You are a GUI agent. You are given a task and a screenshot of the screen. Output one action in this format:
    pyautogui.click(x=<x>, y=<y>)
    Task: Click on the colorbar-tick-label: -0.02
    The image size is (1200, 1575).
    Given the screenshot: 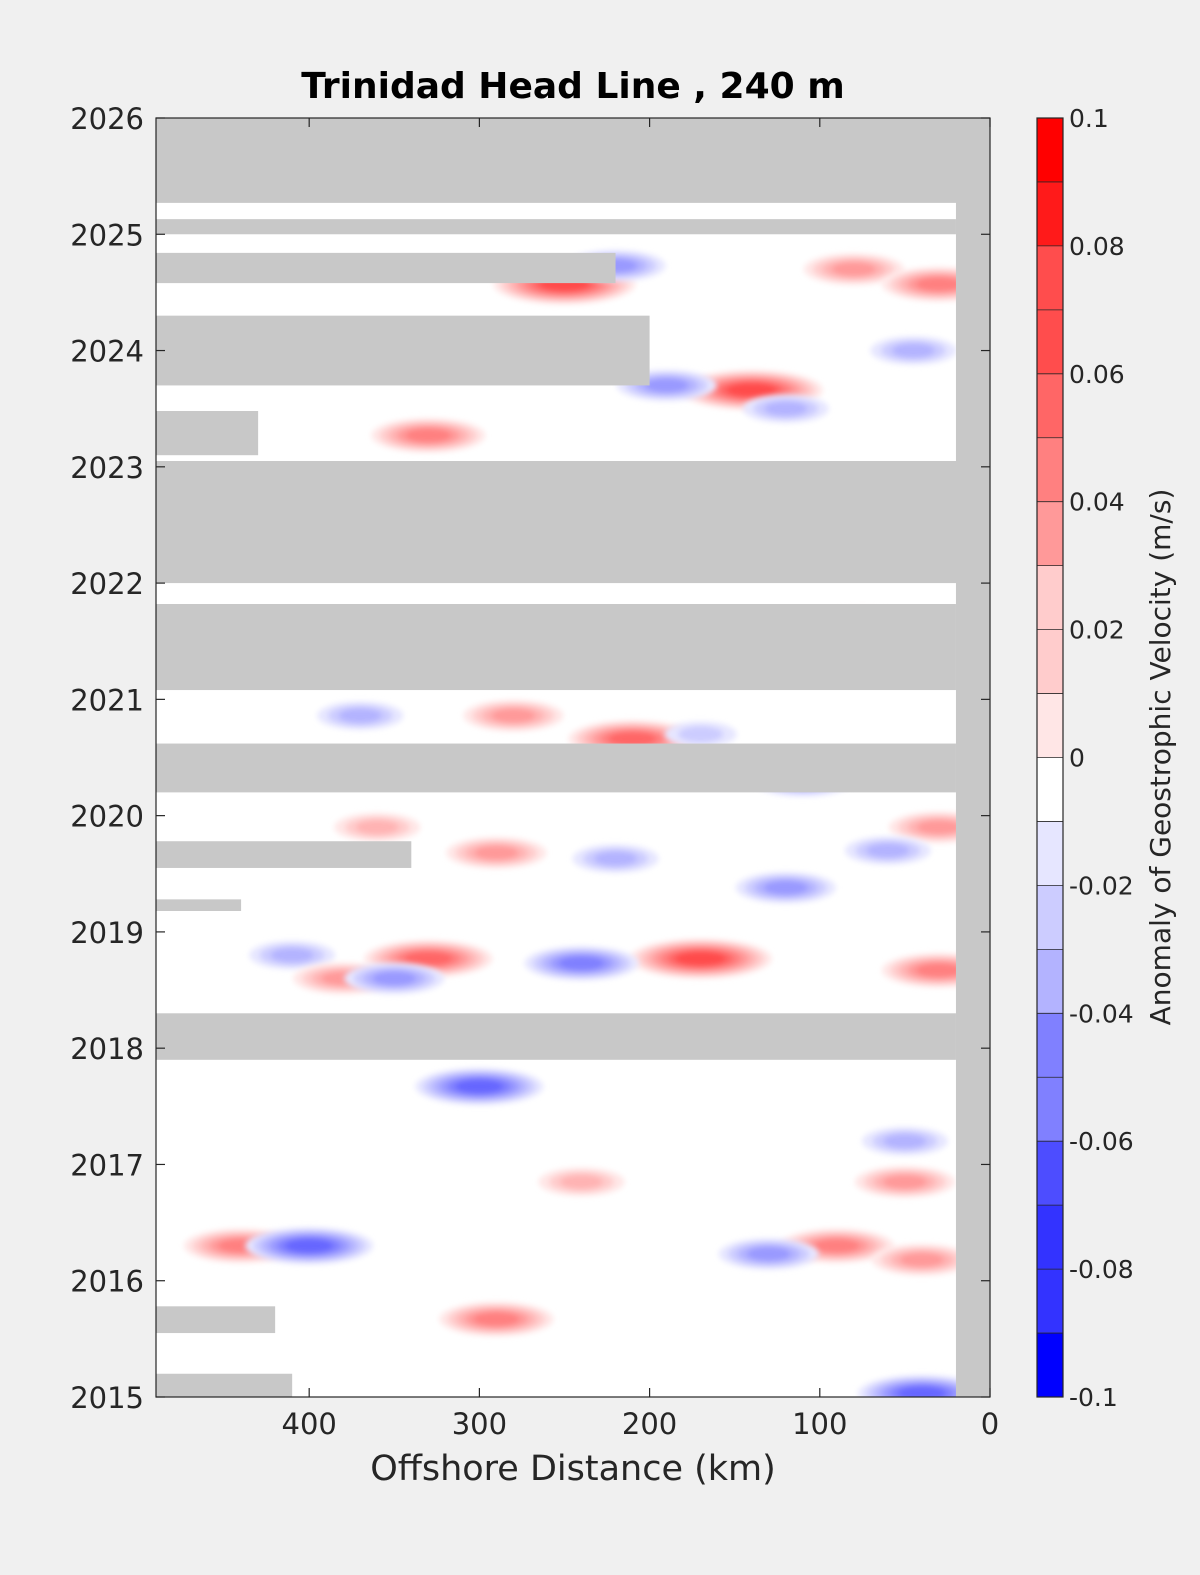 What is the action you would take?
    pyautogui.click(x=1101, y=885)
    